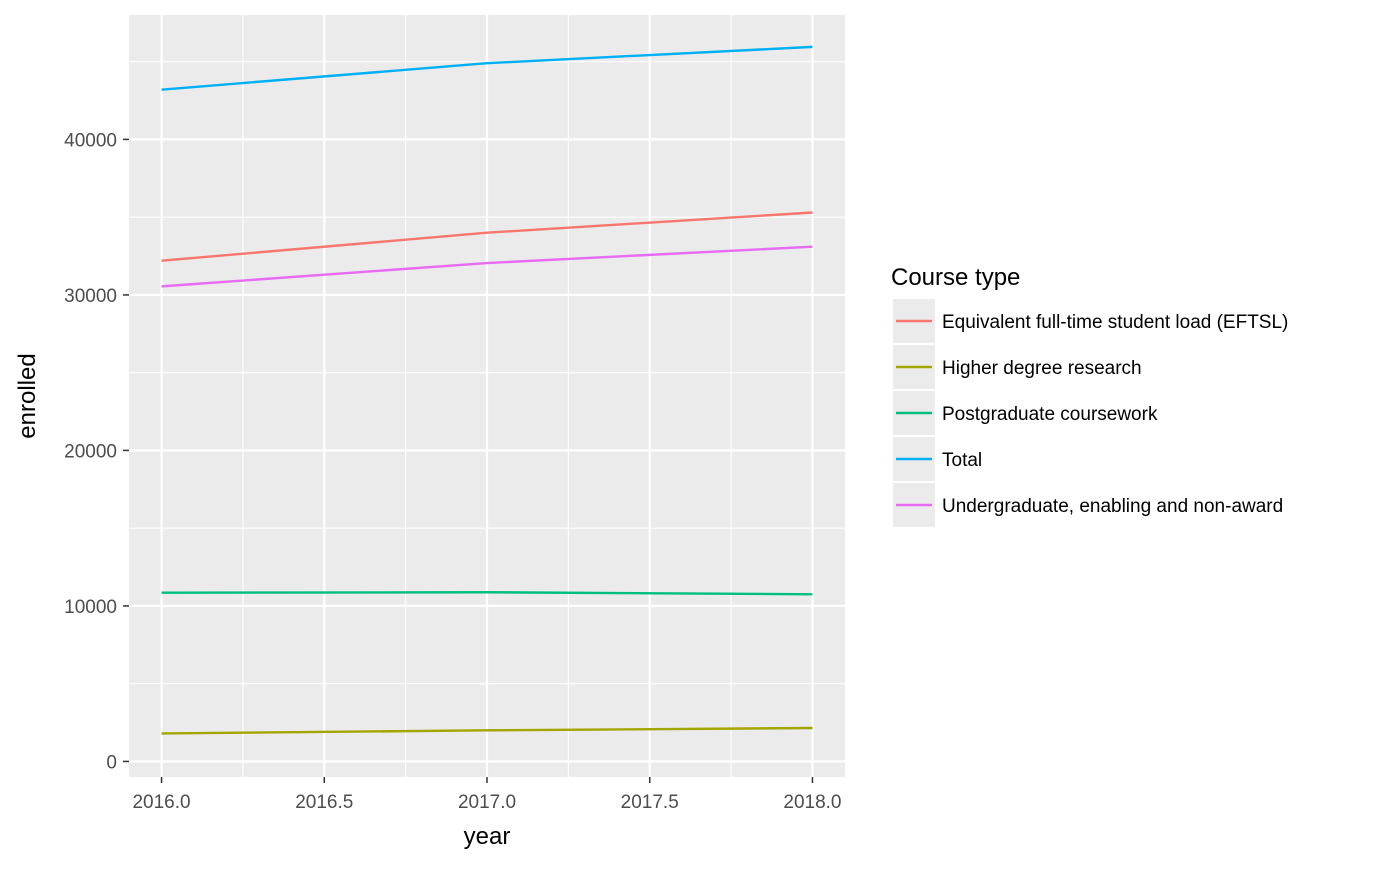  What do you see at coordinates (90, 607) in the screenshot?
I see `y-tick-label: 10000` at bounding box center [90, 607].